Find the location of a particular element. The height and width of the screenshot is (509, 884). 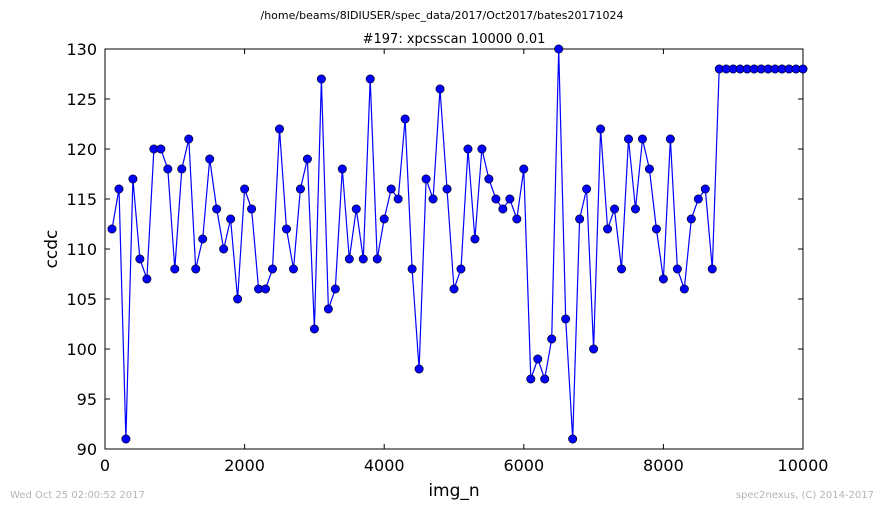

x-tick-label: 2000 is located at coordinates (244, 465).